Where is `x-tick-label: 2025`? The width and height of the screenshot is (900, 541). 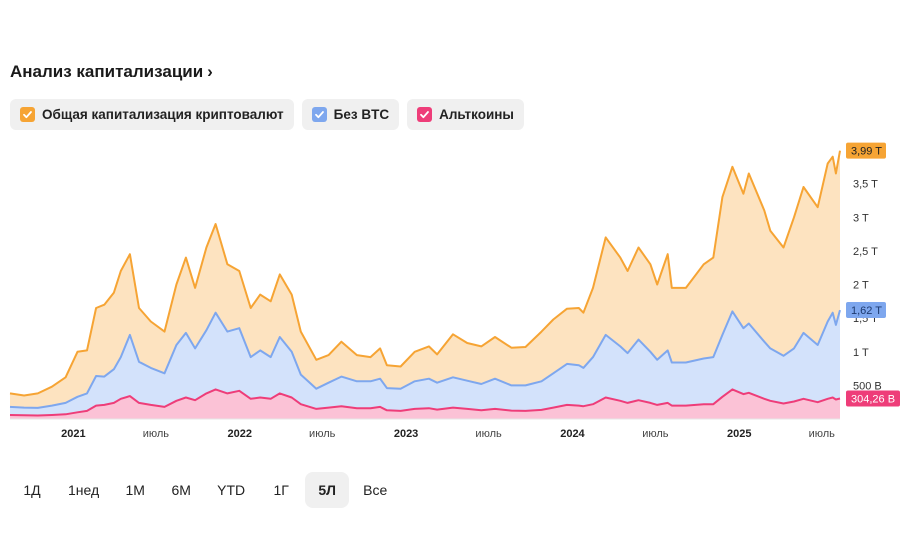 x-tick-label: 2025 is located at coordinates (739, 434).